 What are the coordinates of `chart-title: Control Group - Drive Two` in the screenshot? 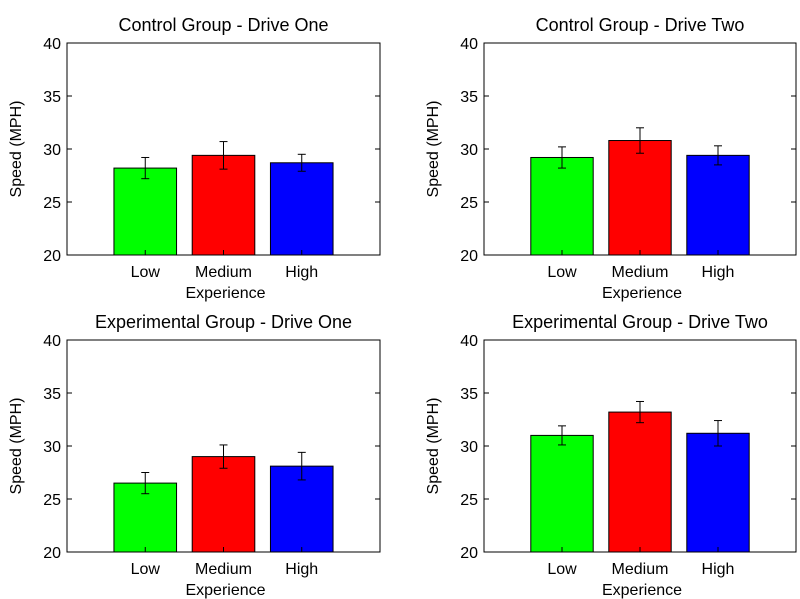 It's located at (640, 25).